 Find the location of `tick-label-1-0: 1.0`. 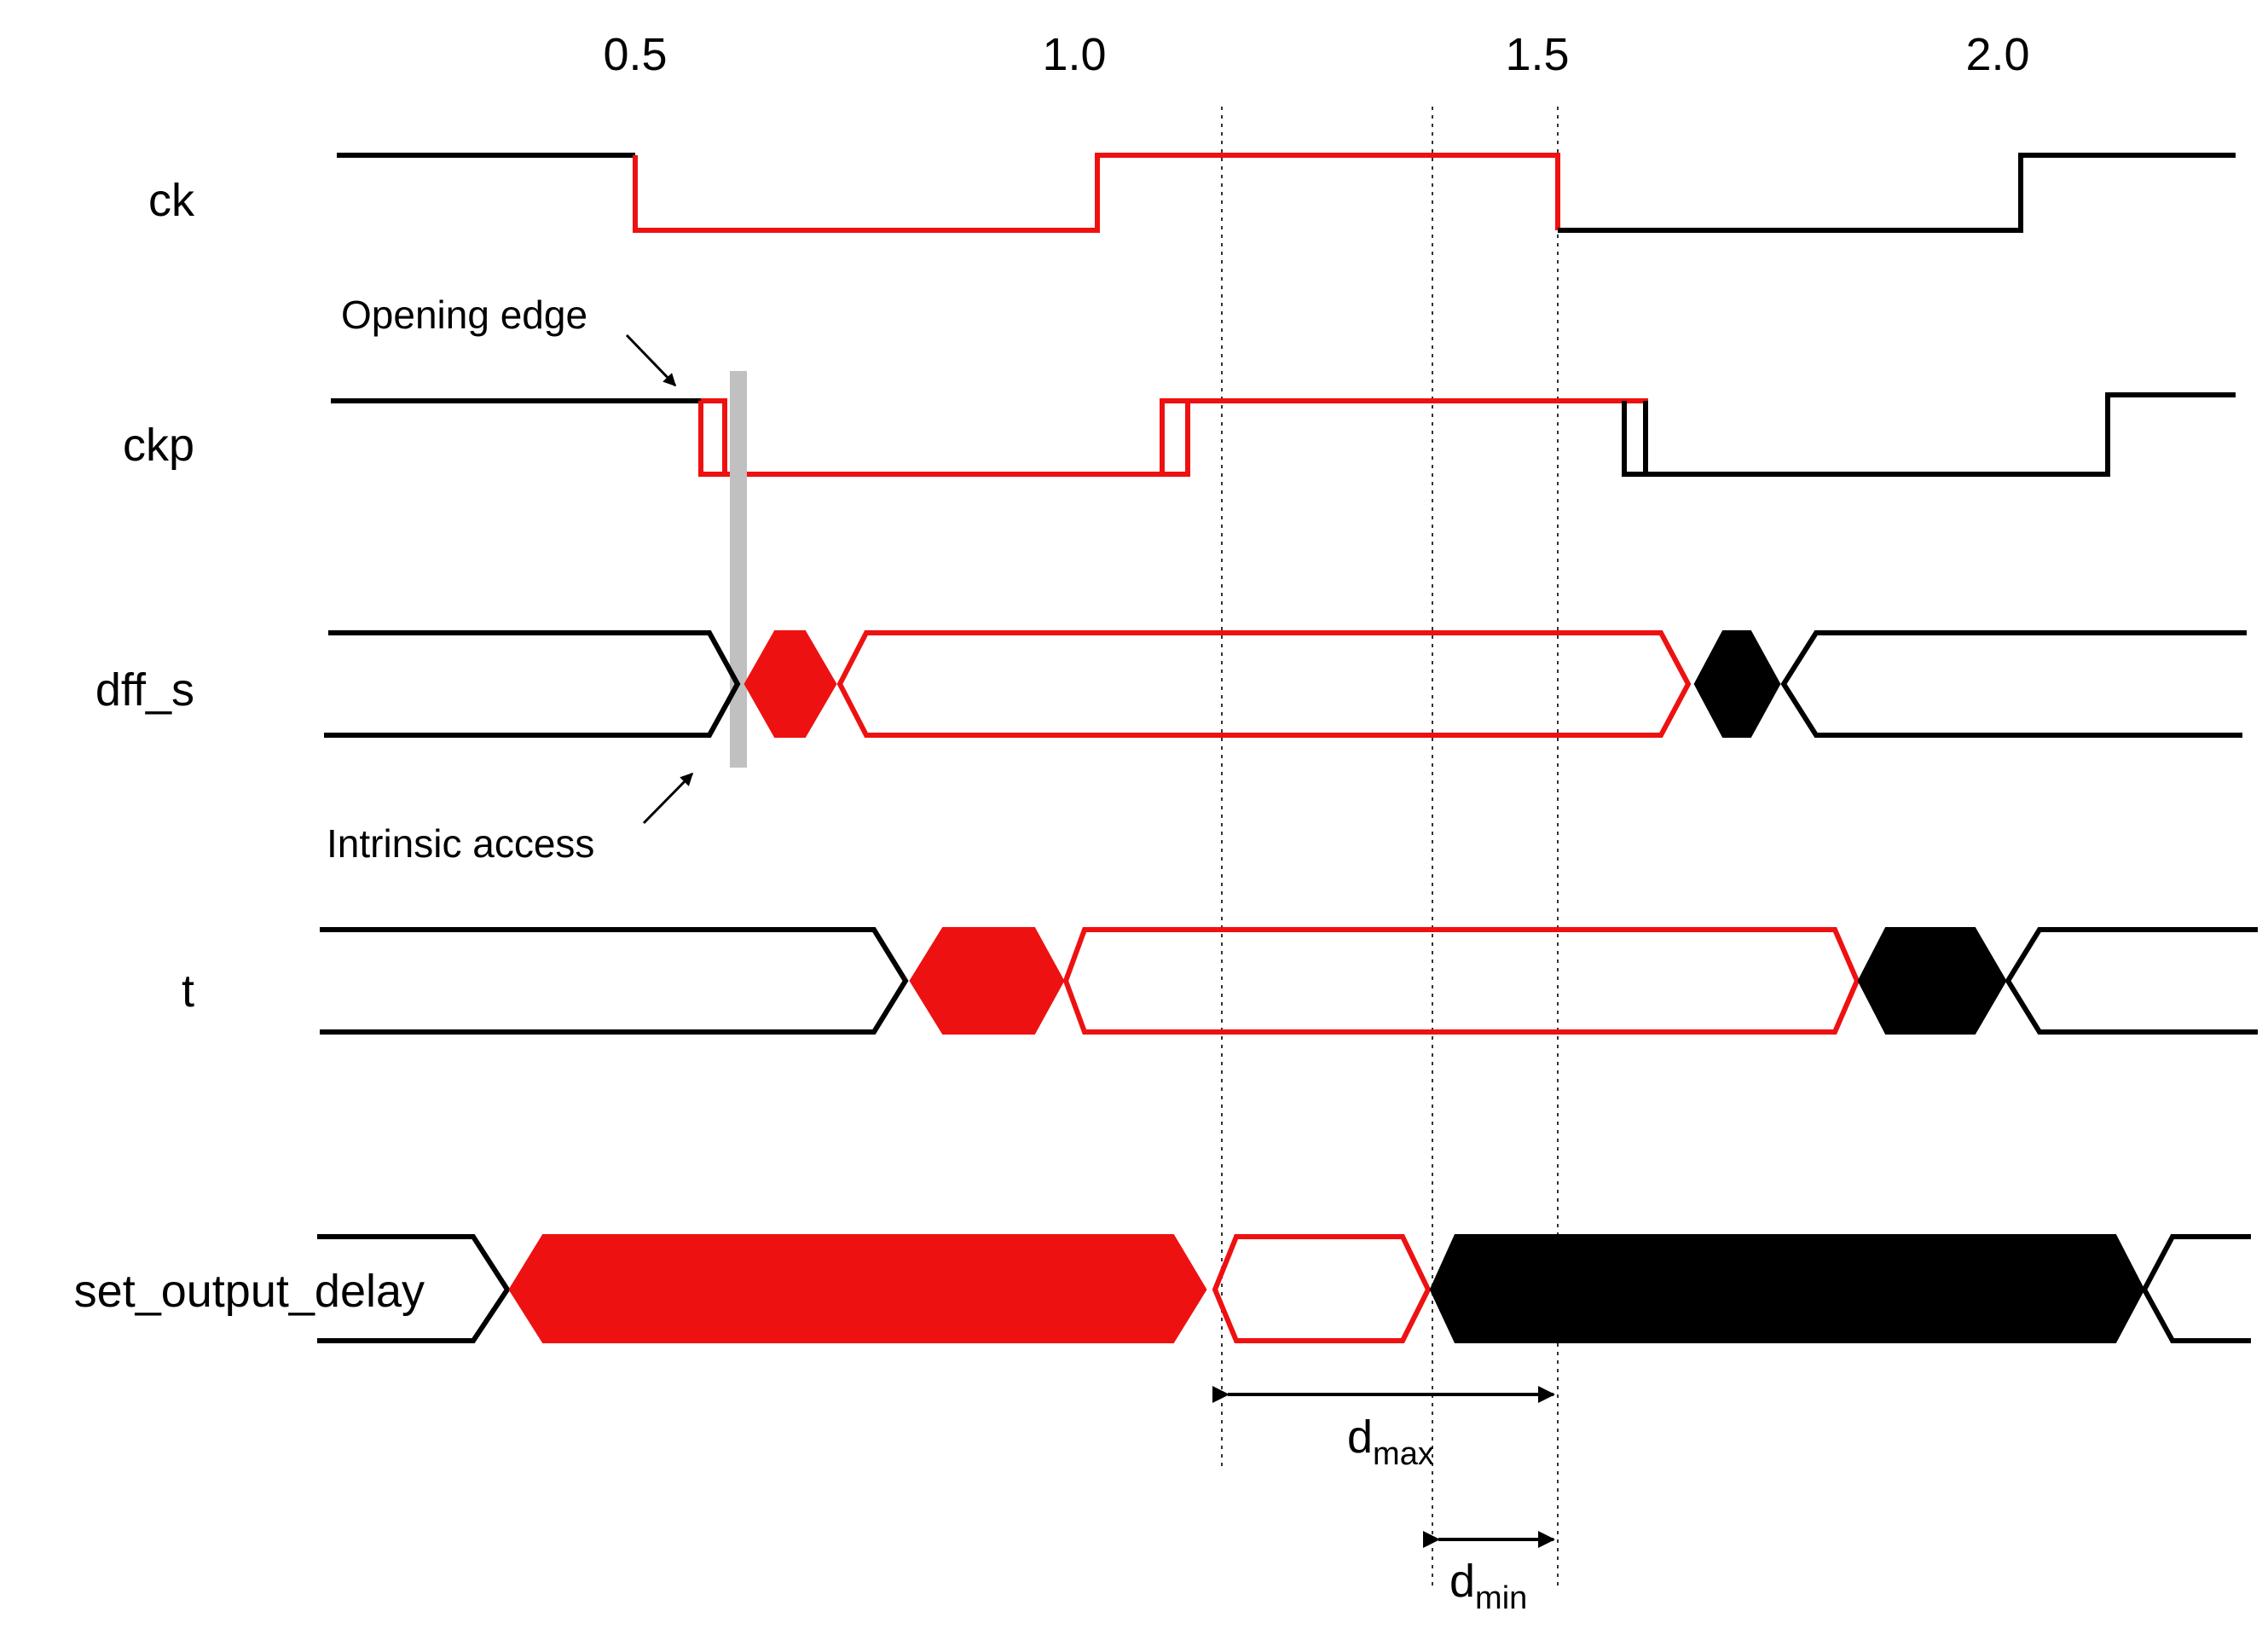

tick-label-1-0: 1.0 is located at coordinates (1074, 54).